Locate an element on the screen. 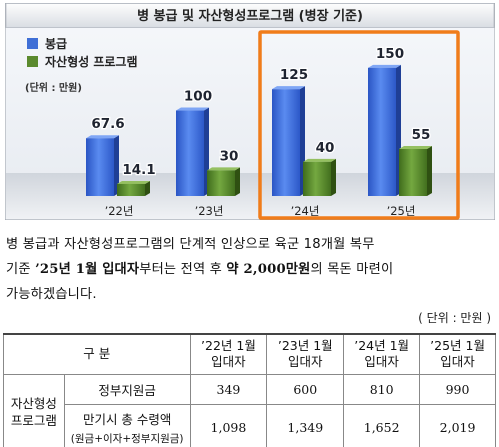  table-cell: 1,652 is located at coordinates (382, 425).